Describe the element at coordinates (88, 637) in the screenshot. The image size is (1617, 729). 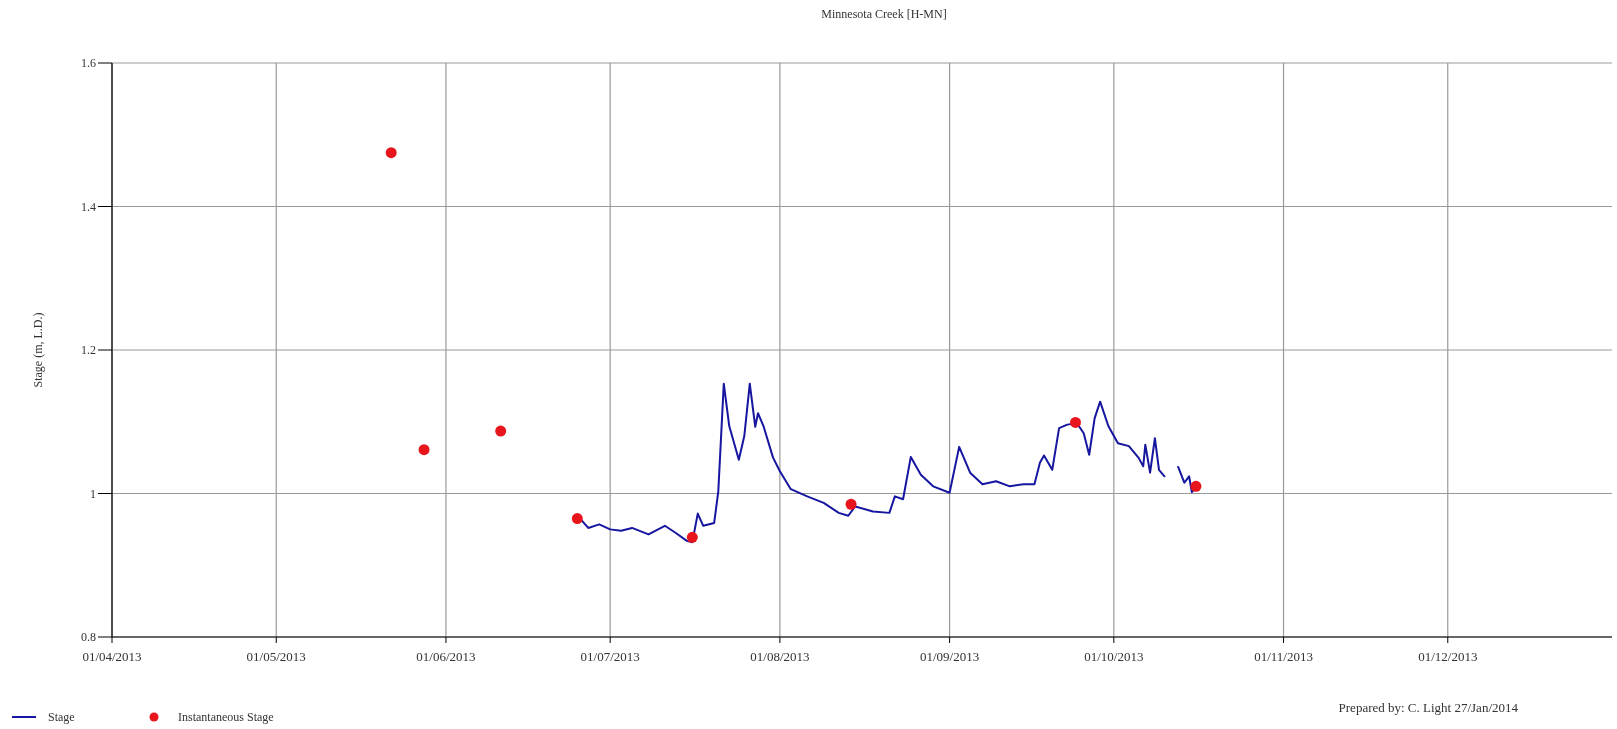
I see `y-tick-label: 0.8` at that location.